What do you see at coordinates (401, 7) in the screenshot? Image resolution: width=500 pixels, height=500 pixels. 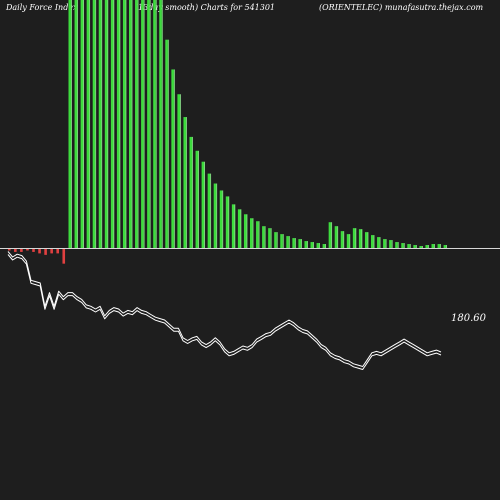 I see `chart-header-right: (ORIENTELEC) munafasutra.thejax.com` at bounding box center [401, 7].